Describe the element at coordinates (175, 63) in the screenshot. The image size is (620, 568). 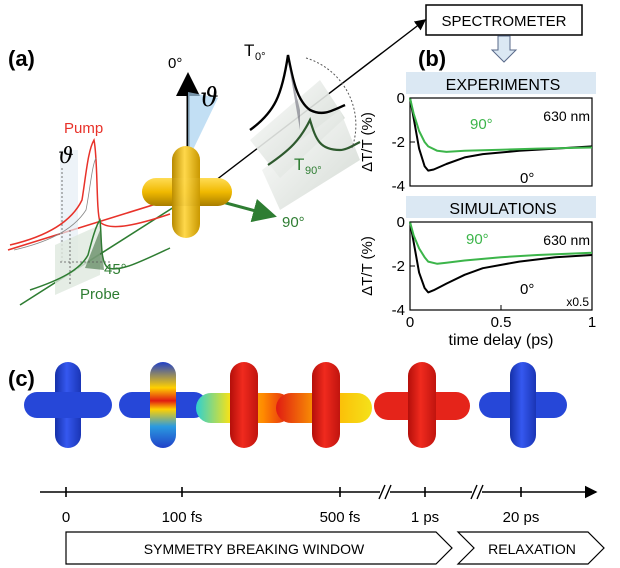
I see `angle-0-label: 0°` at that location.